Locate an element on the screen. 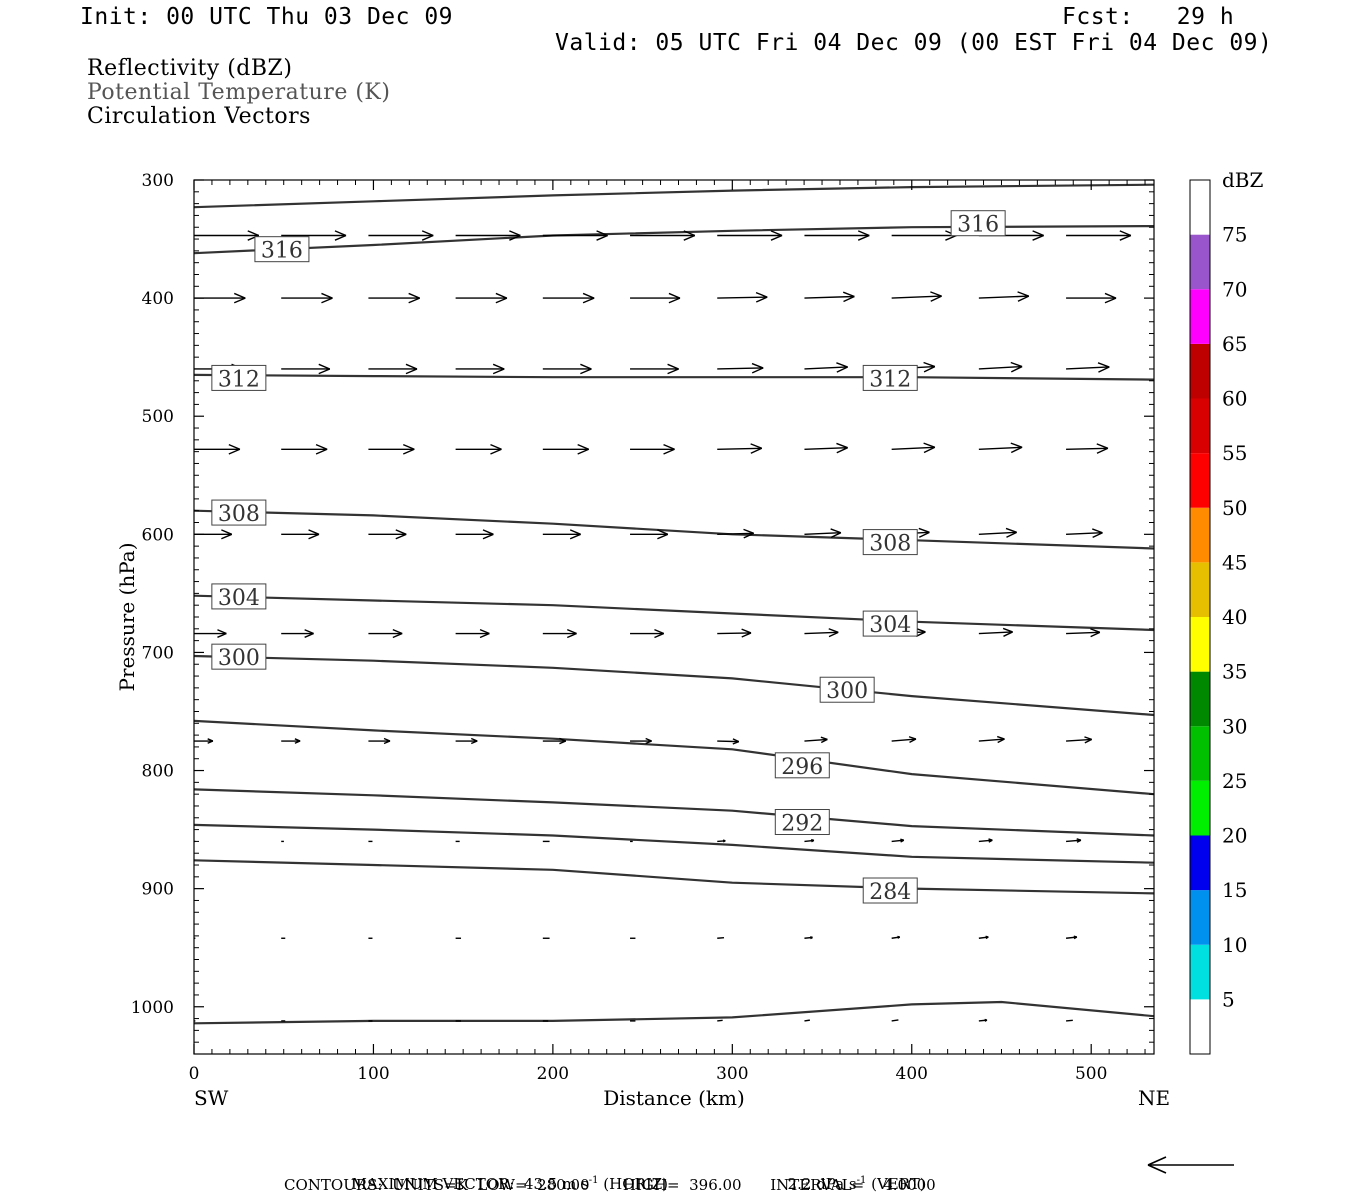  colorbar-tick-label: 65 is located at coordinates (1234, 344).